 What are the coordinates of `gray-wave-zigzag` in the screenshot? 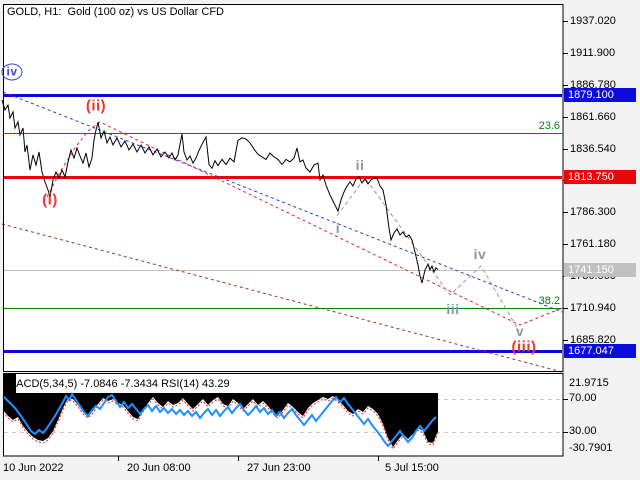 It's located at (428, 254).